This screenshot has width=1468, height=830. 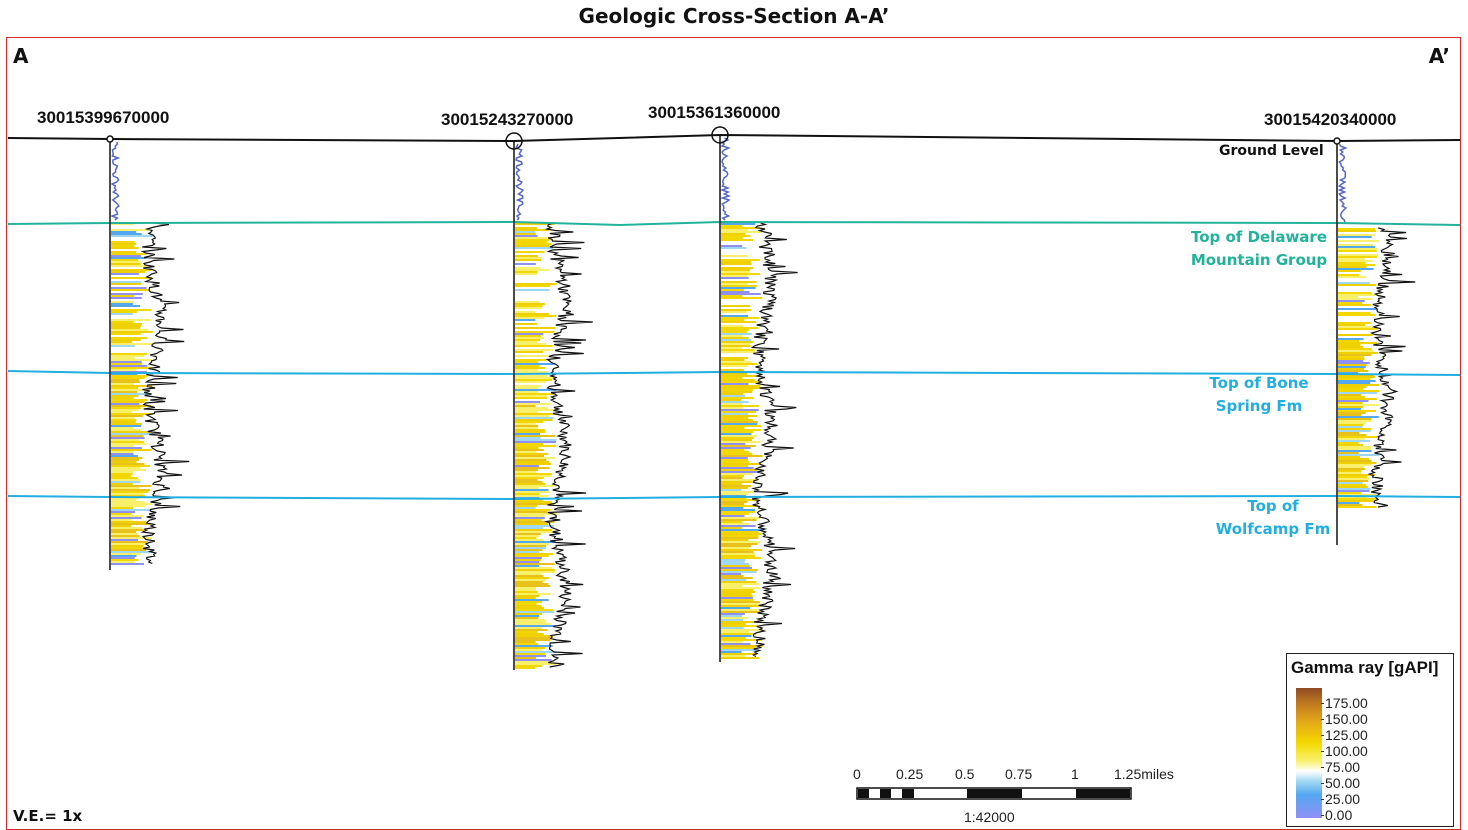 What do you see at coordinates (714, 112) in the screenshot?
I see `well-label-3: 30015361360000` at bounding box center [714, 112].